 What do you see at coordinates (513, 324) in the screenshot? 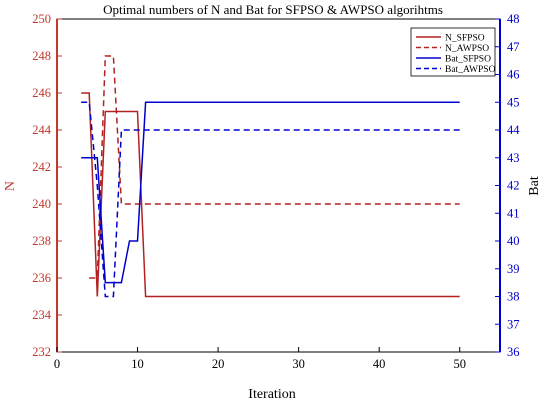
I see `y-right-tick-label: 37` at bounding box center [513, 324].